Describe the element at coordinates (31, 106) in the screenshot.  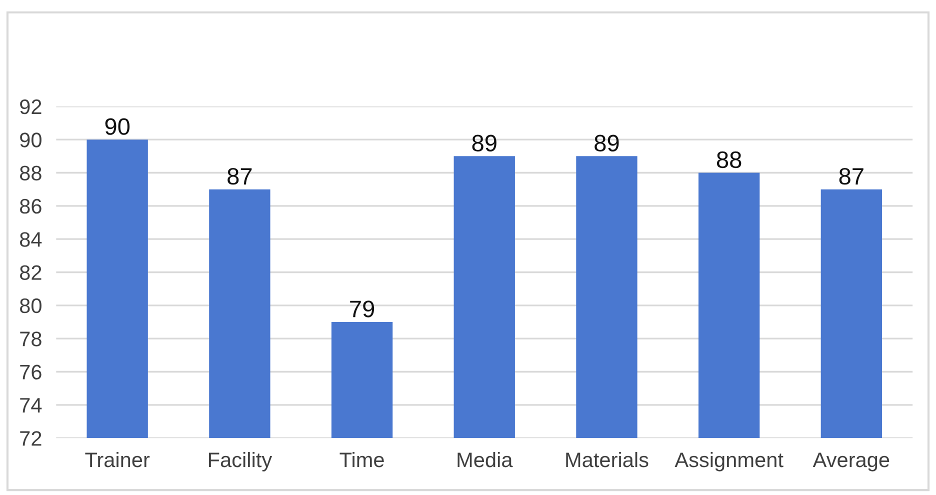
I see `y-tick-label: 92` at that location.